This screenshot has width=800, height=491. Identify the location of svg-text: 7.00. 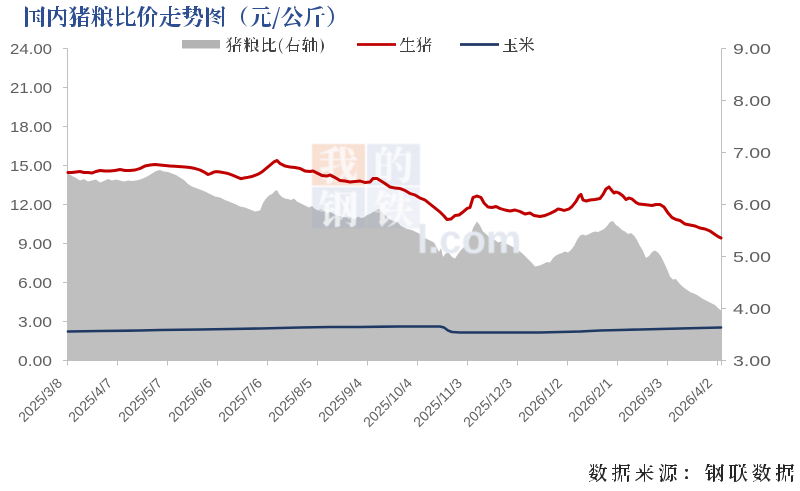
(752, 153).